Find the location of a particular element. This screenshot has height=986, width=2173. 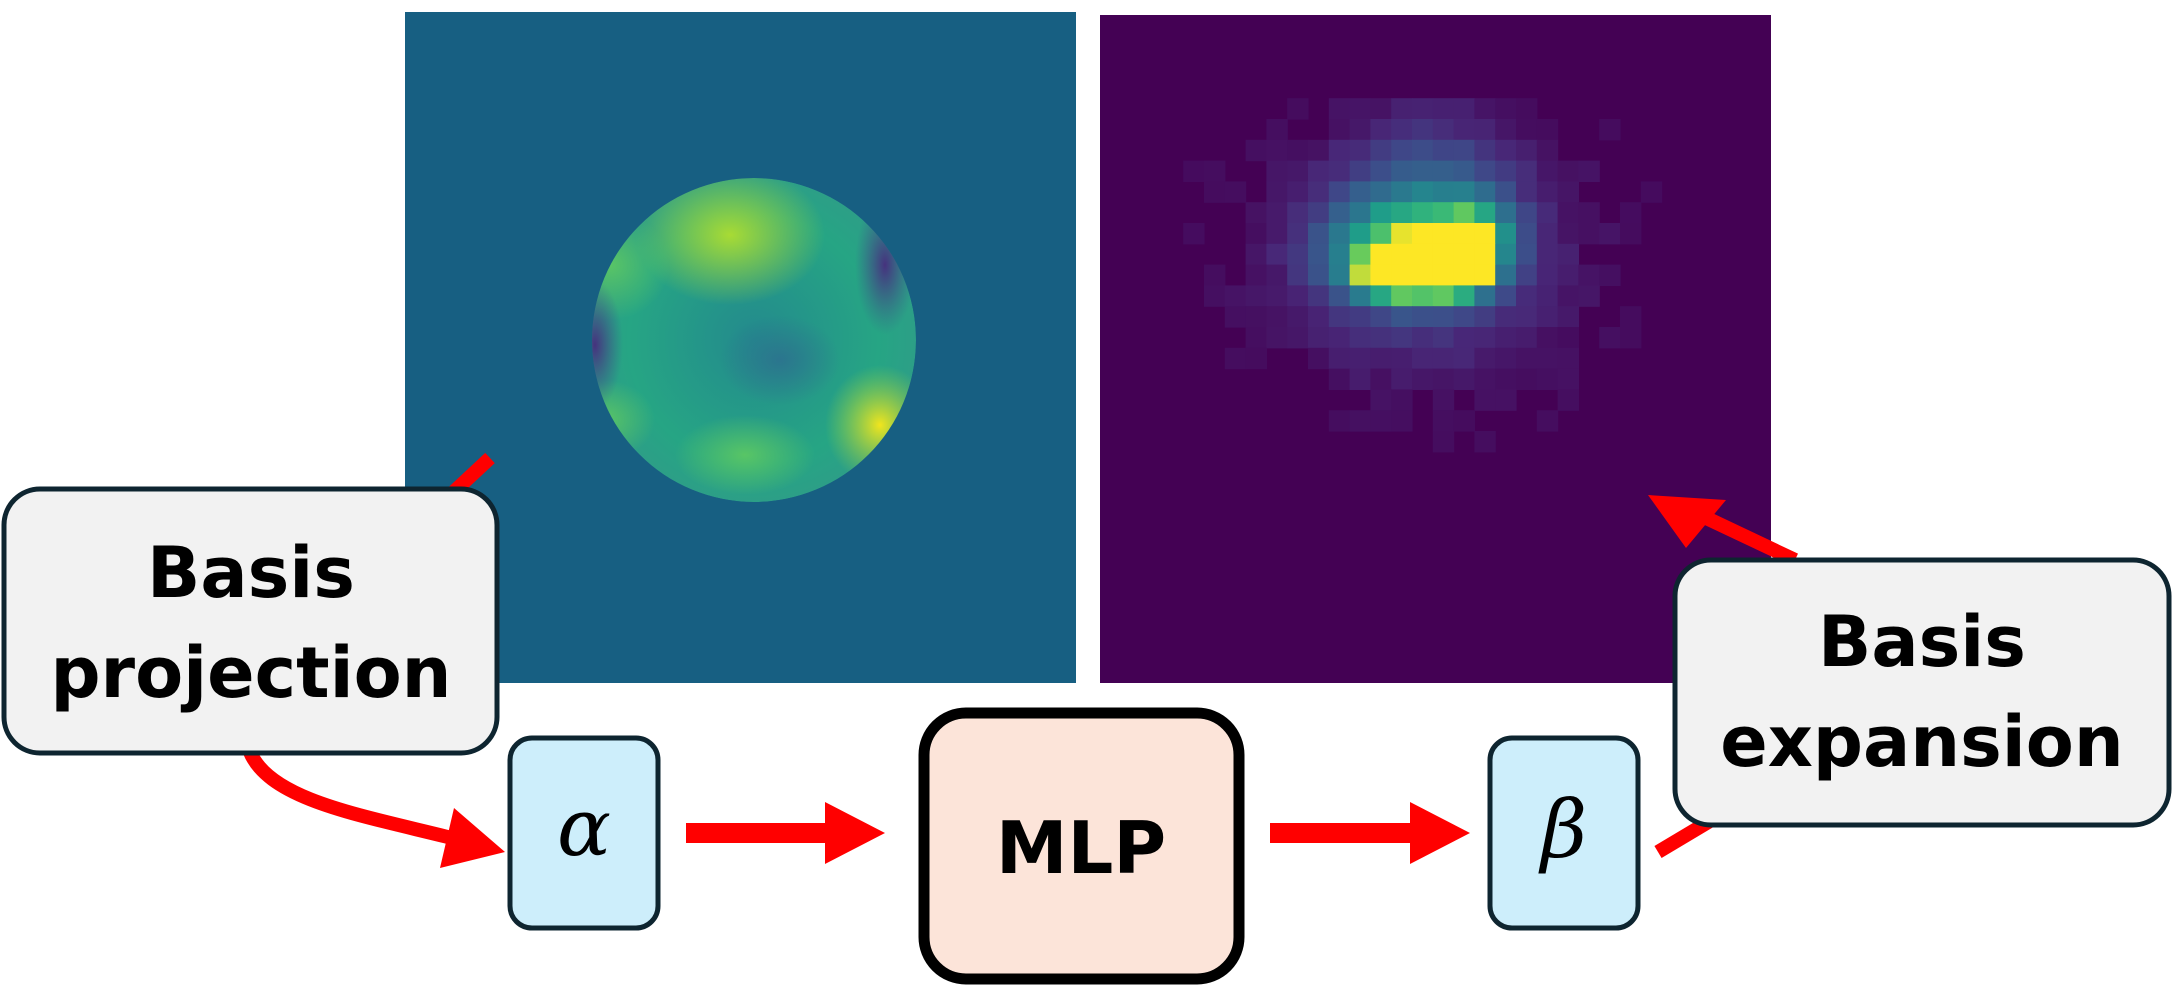

basis-projection-label-line2: projection is located at coordinates (250, 673).